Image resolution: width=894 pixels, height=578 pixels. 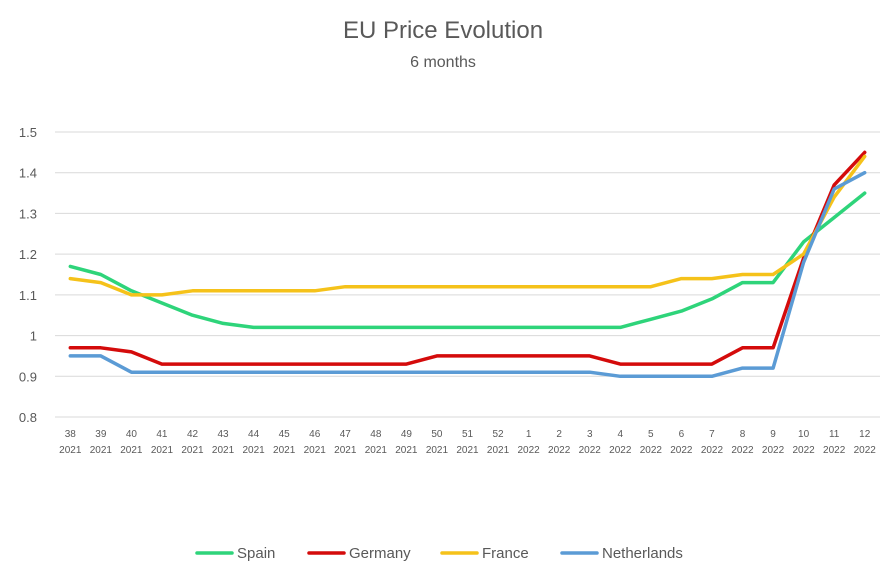 I want to click on x-tick-week: 44, so click(x=254, y=434).